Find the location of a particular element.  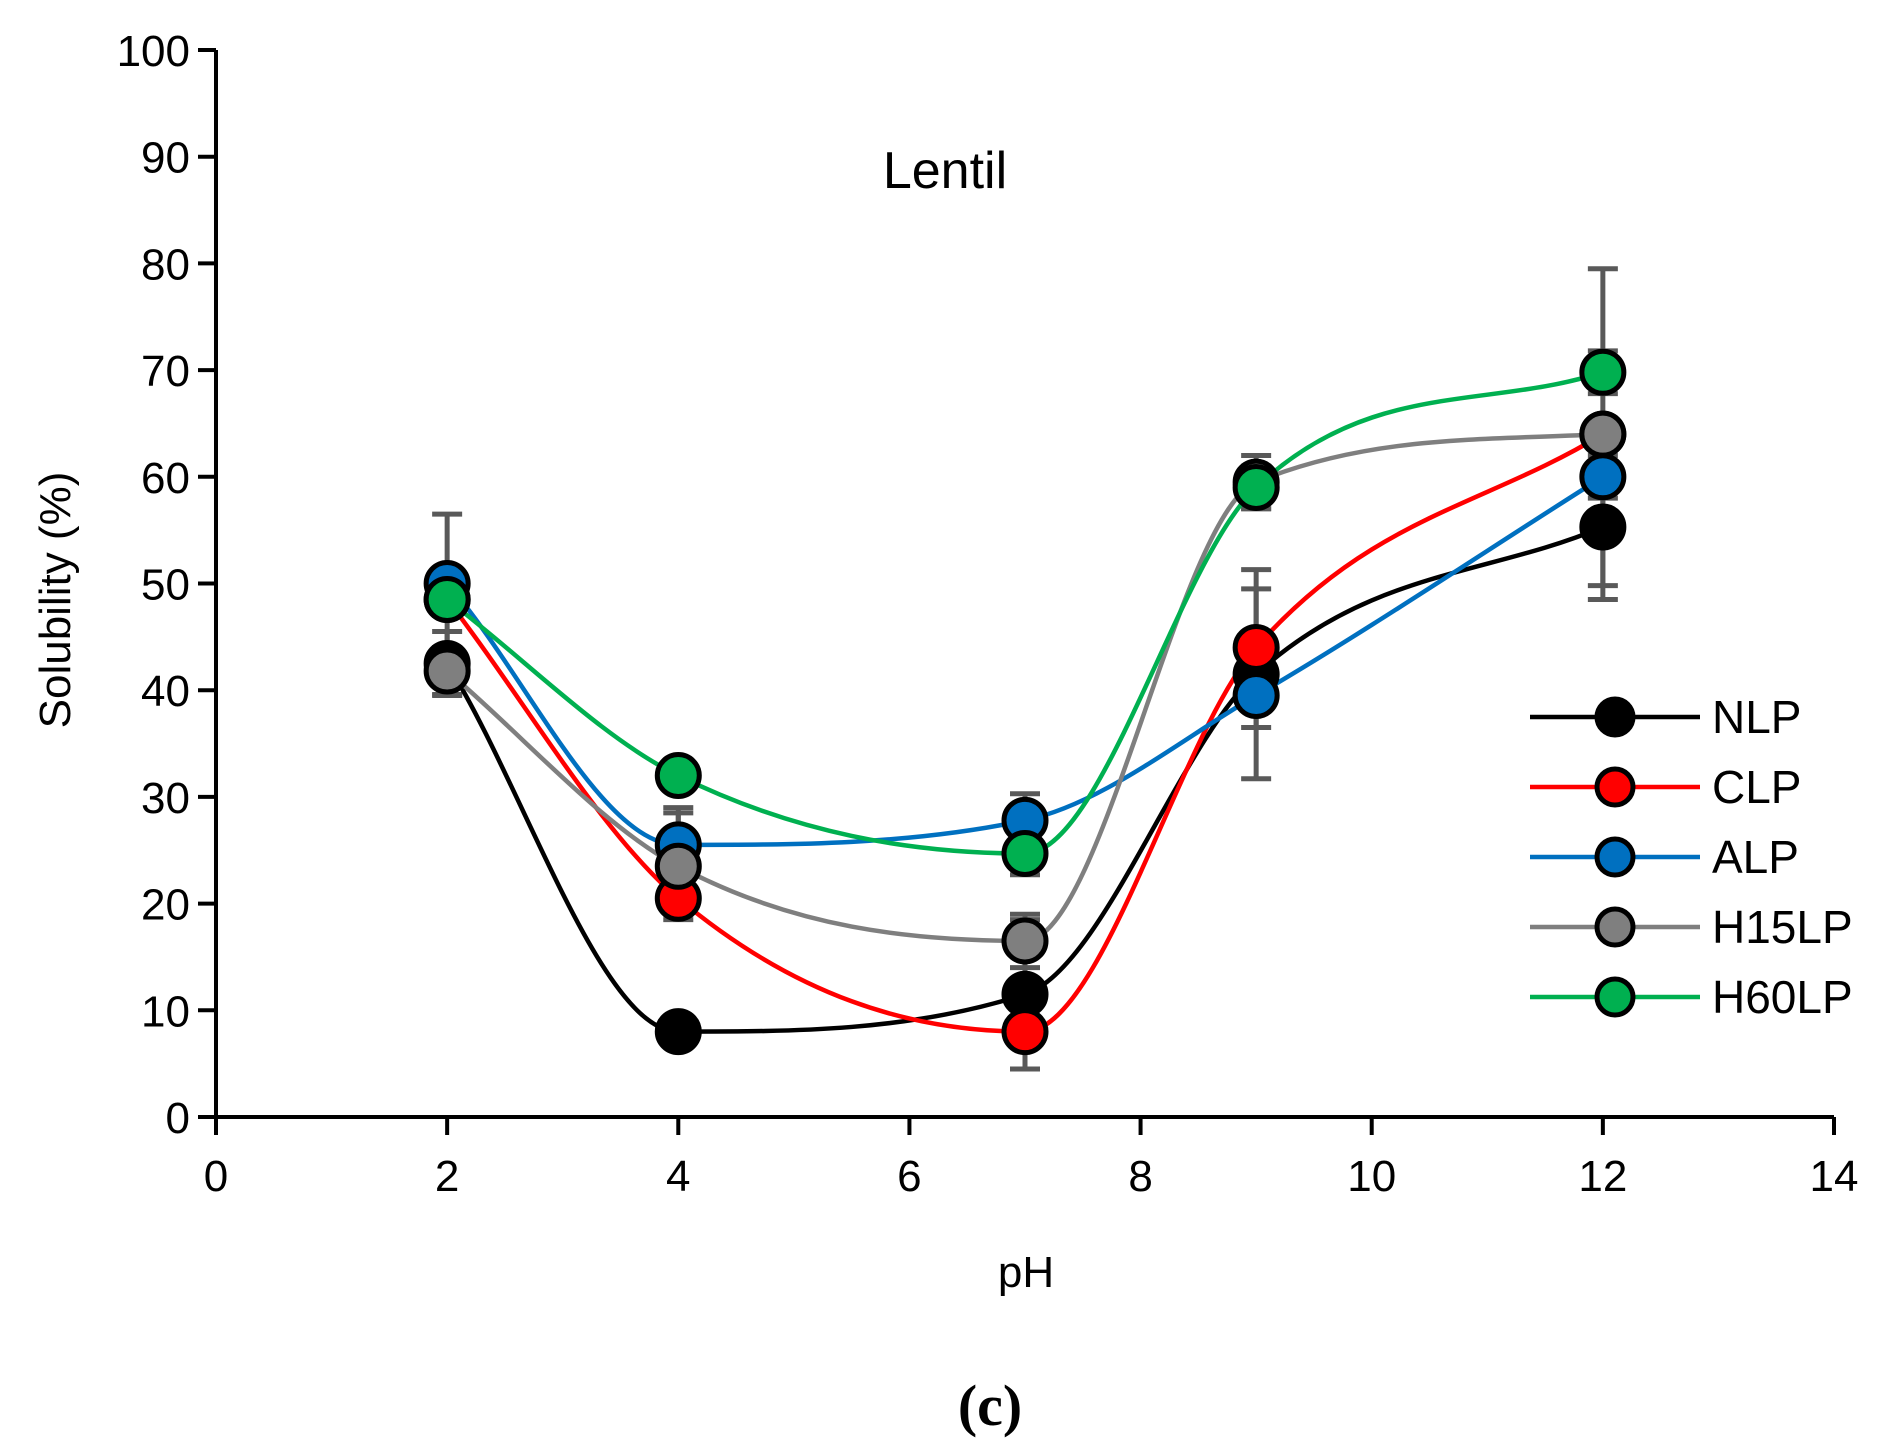

y-tick-label: 80 is located at coordinates (165, 264).